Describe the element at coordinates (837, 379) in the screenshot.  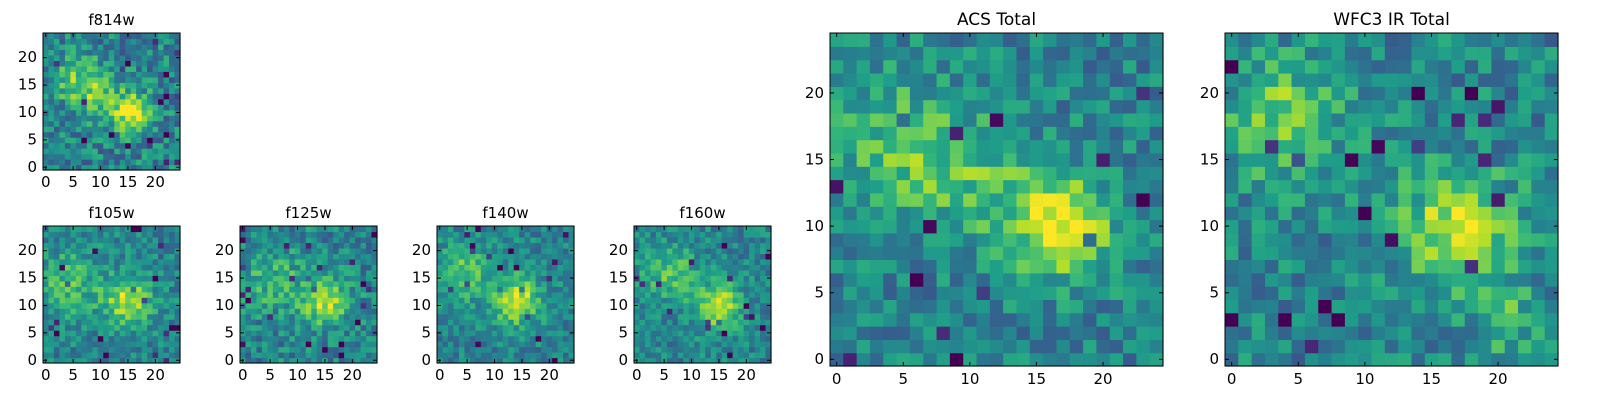
I see `x-tick-label: 0` at that location.